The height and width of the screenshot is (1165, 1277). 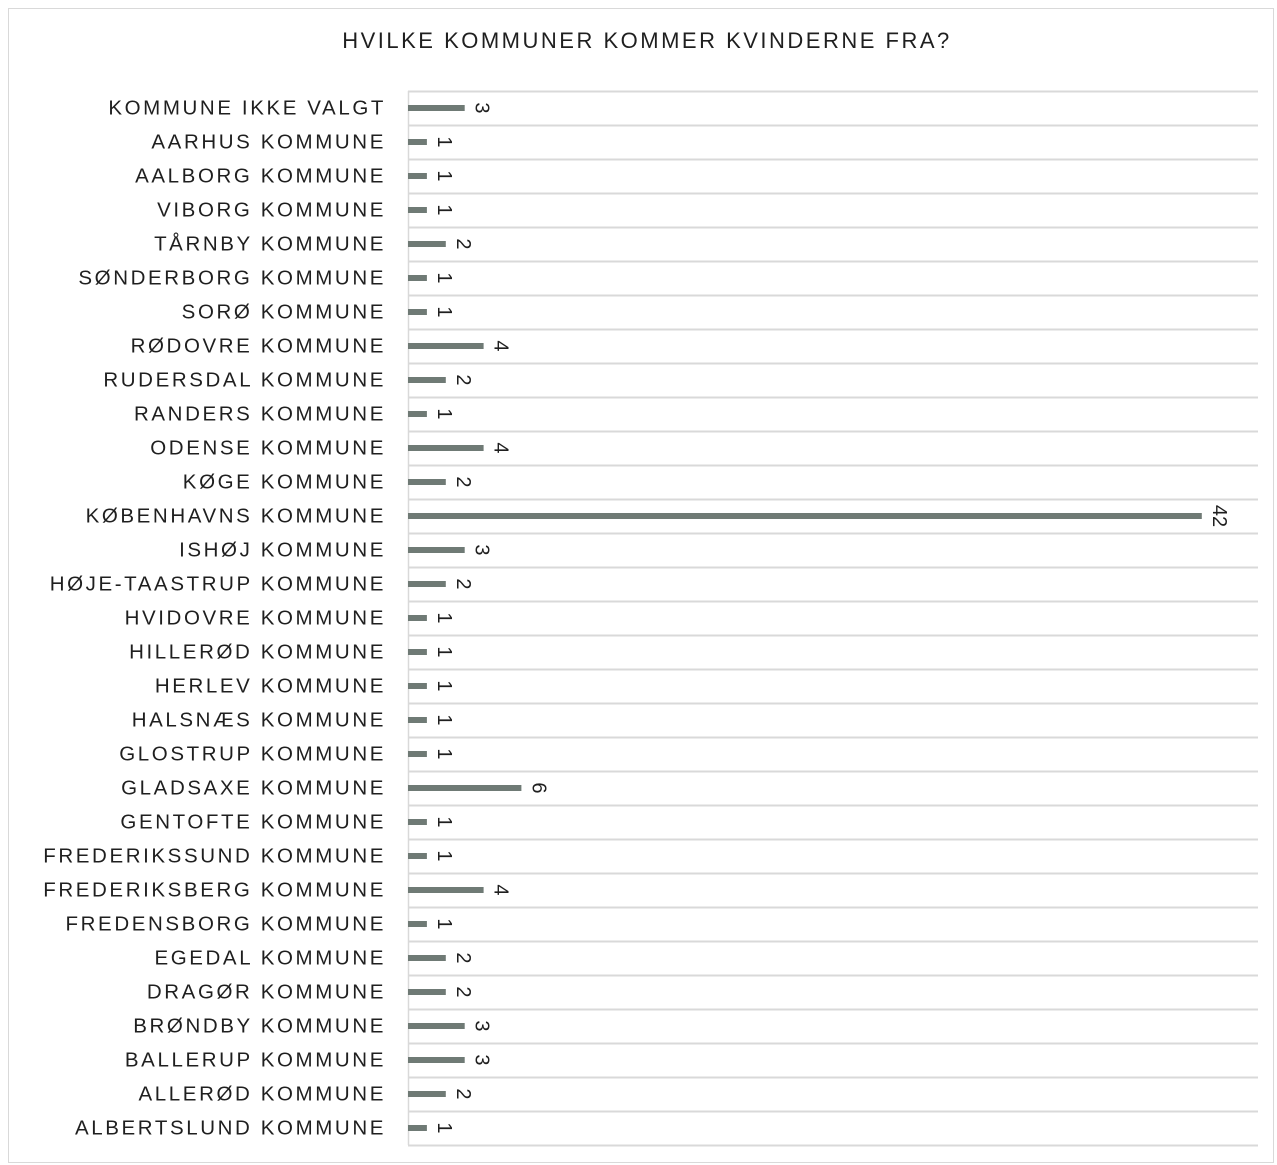 I want to click on category-label: KOMMUNE IKKE VALGT, so click(x=247, y=108).